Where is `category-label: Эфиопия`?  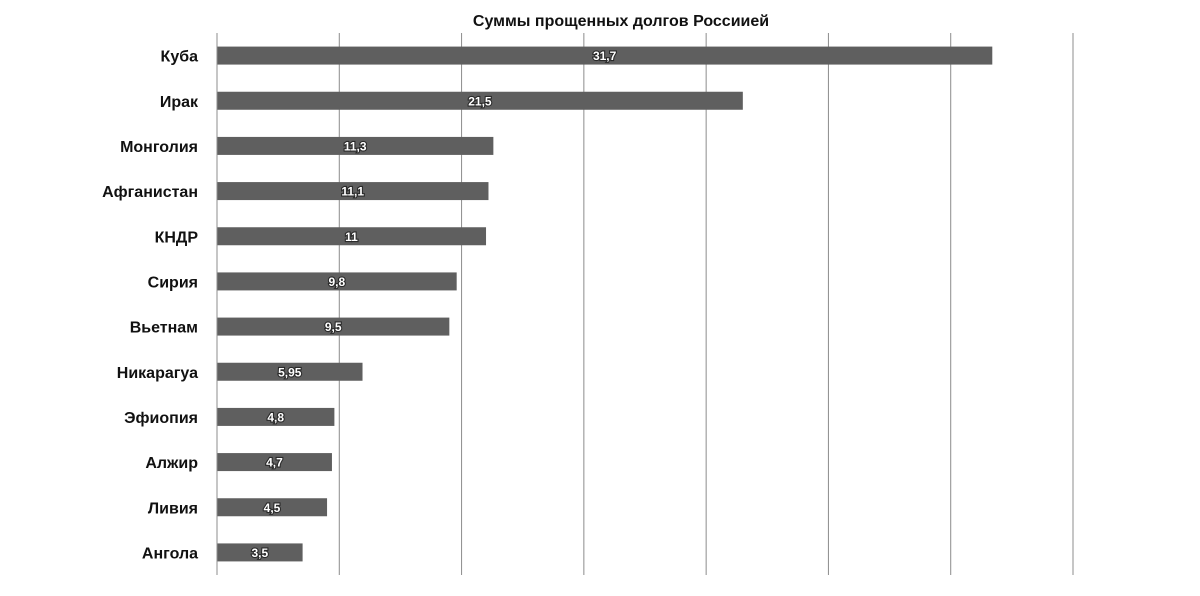 category-label: Эфиопия is located at coordinates (161, 418).